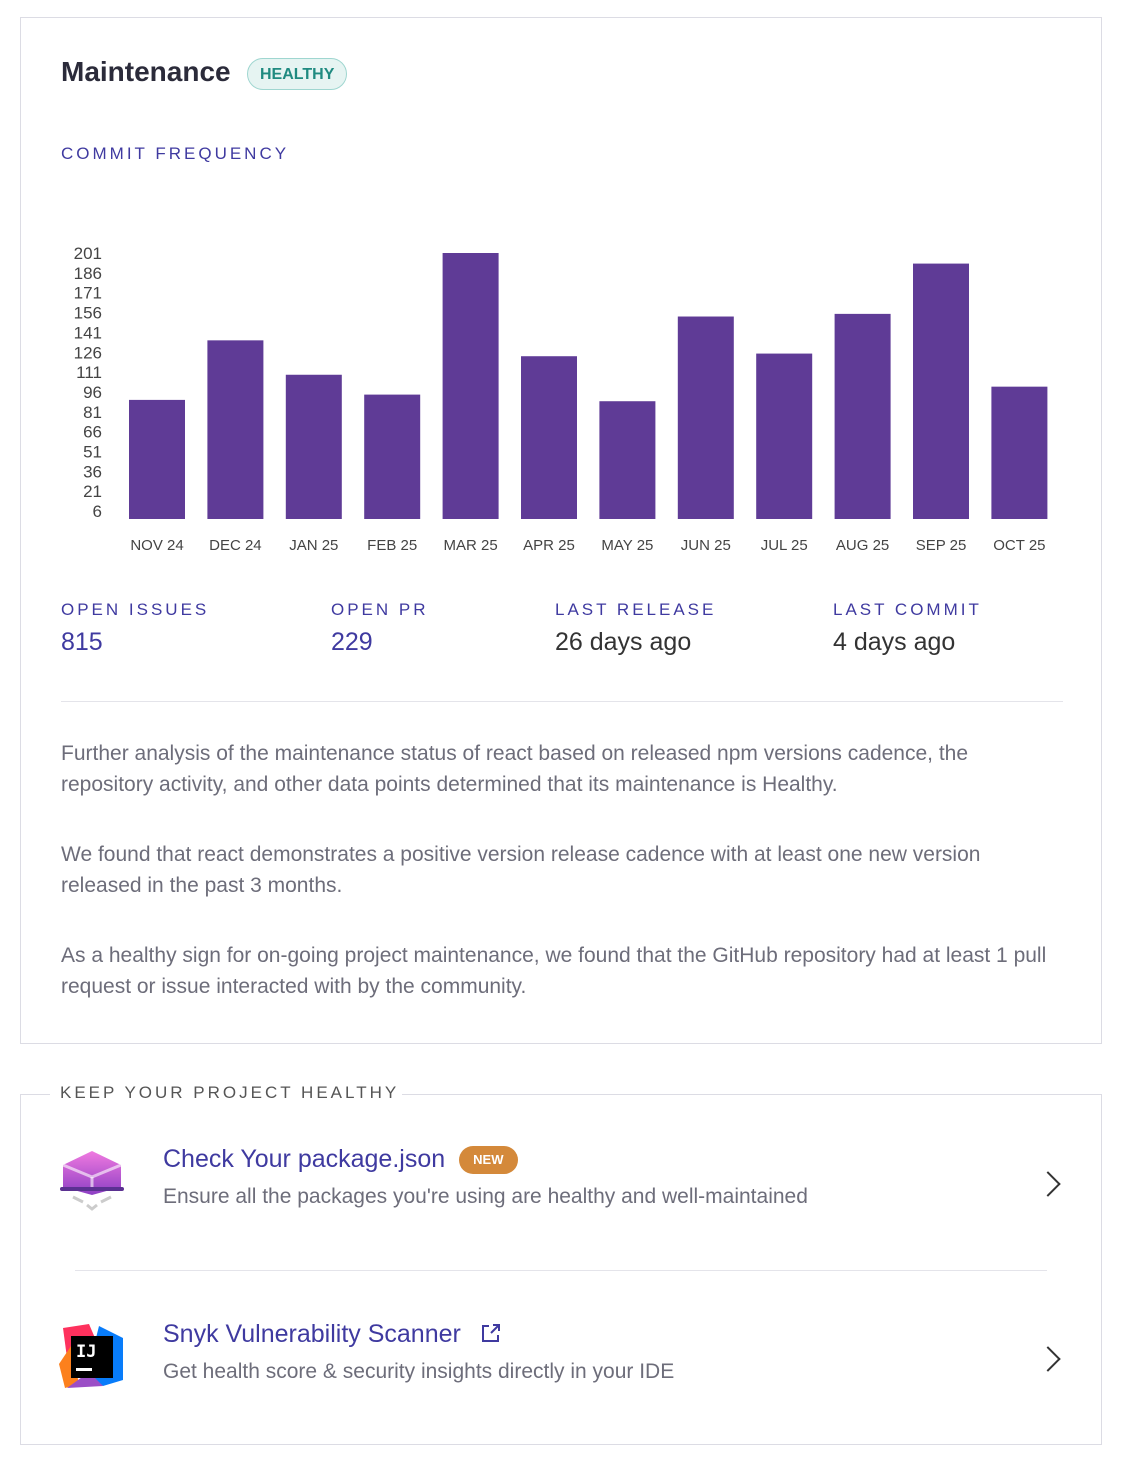 Image resolution: width=1134 pixels, height=1476 pixels. I want to click on x-tick-label: DEC 24, so click(235, 545).